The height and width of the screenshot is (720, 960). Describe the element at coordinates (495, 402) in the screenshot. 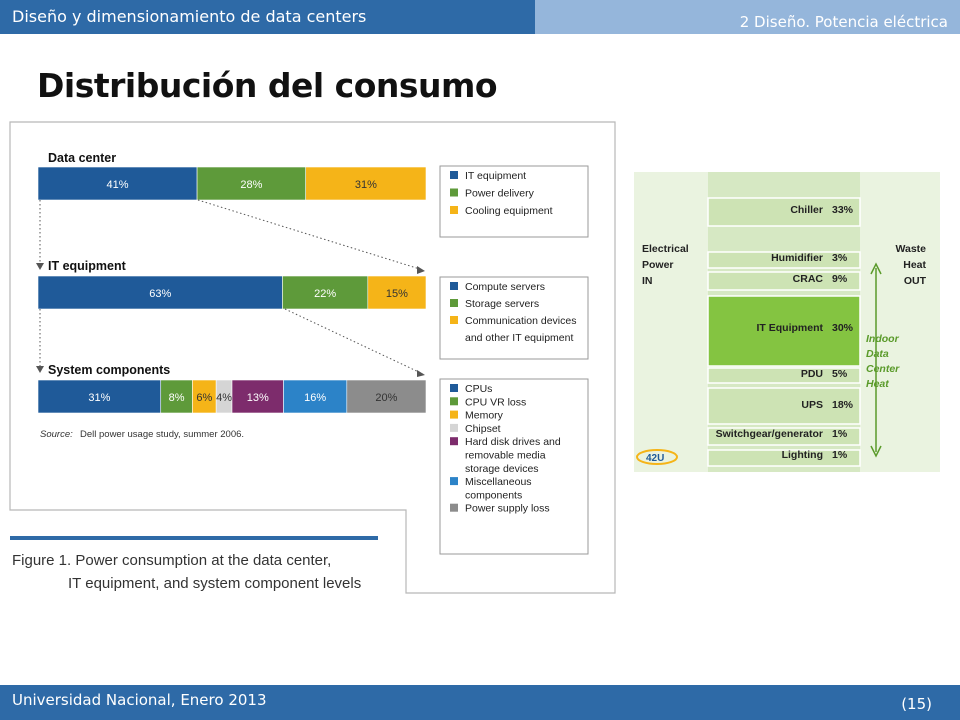

I see `legend-label: CPU VR loss` at that location.